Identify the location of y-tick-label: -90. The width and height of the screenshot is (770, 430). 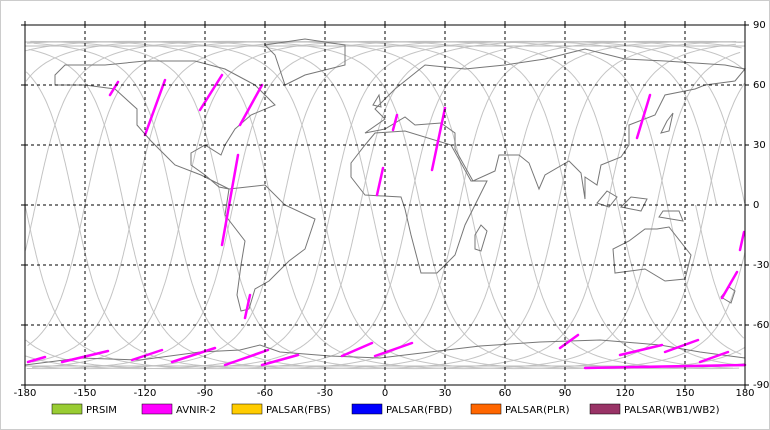
(761, 385).